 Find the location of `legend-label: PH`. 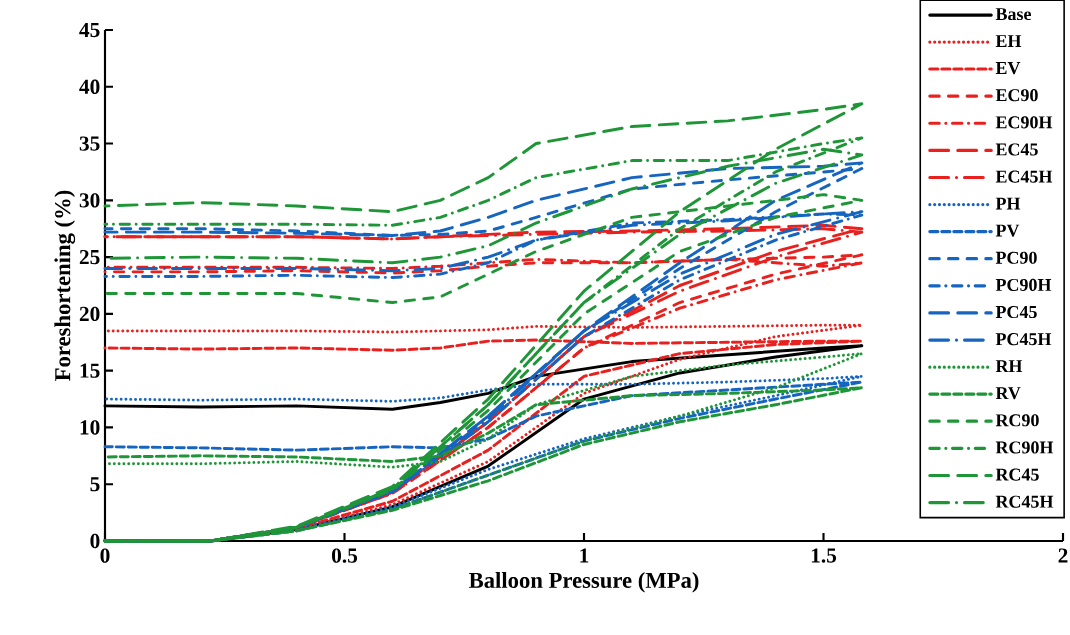

legend-label: PH is located at coordinates (1008, 203).